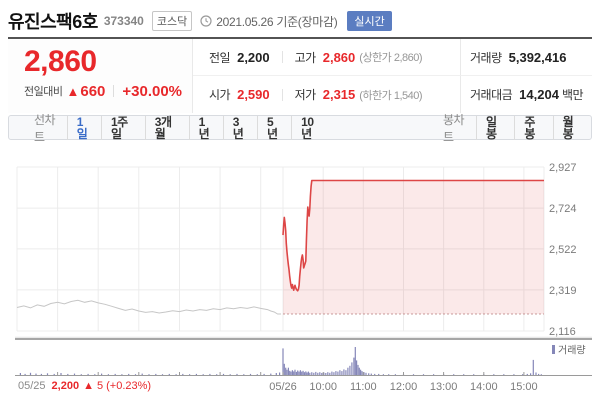 This screenshot has width=600, height=406. I want to click on y-axis-tick-label: 2,522, so click(563, 250).